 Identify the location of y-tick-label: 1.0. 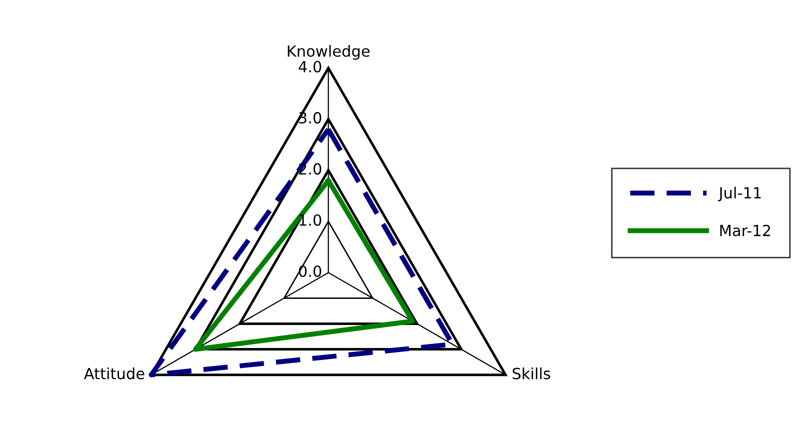
(311, 220).